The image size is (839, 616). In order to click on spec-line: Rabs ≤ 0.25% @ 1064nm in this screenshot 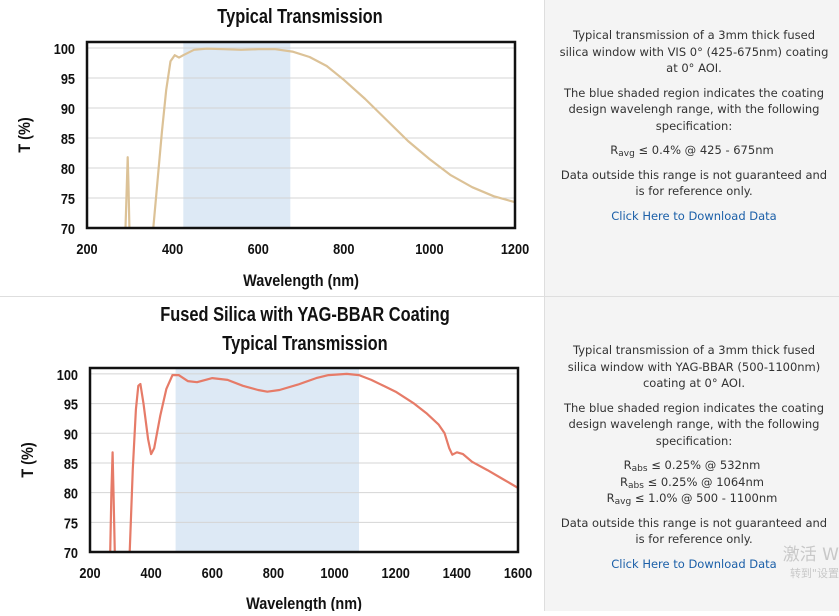, I will do `click(692, 482)`.